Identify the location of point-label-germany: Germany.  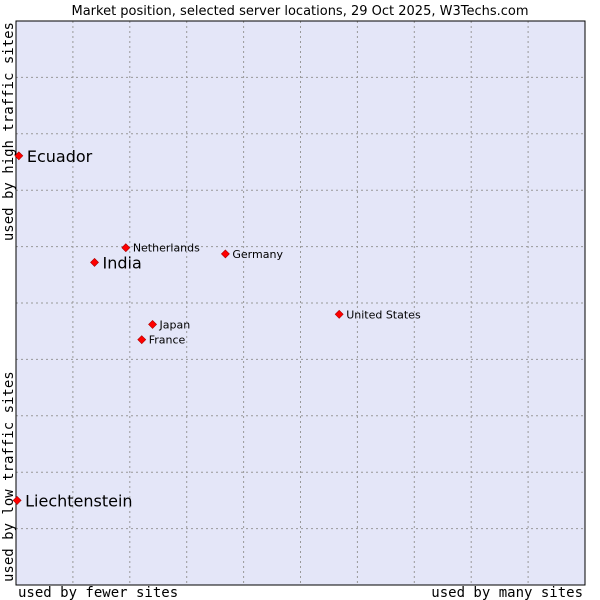
(257, 254).